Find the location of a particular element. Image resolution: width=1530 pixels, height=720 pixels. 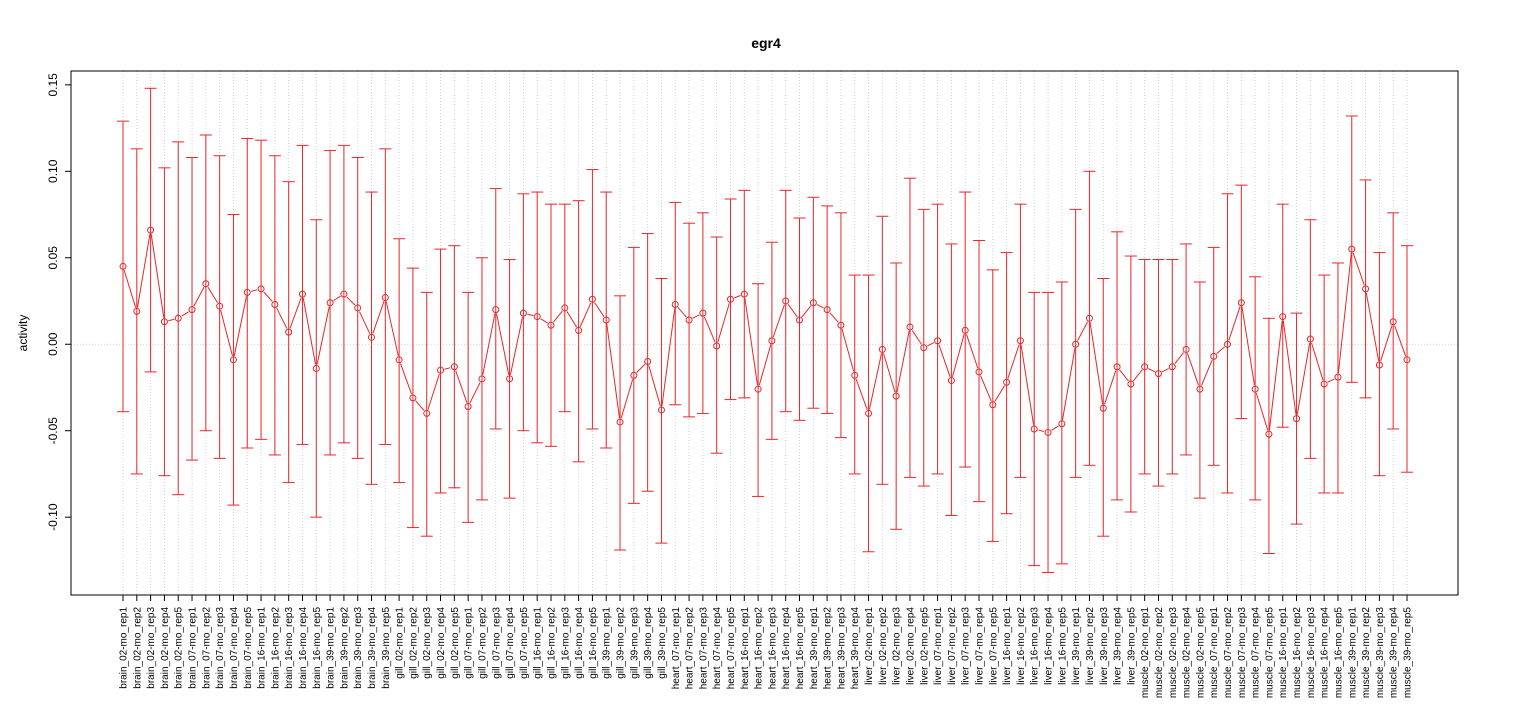

x-tick-label: gill_07-mo_rep1 is located at coordinates (469, 643).